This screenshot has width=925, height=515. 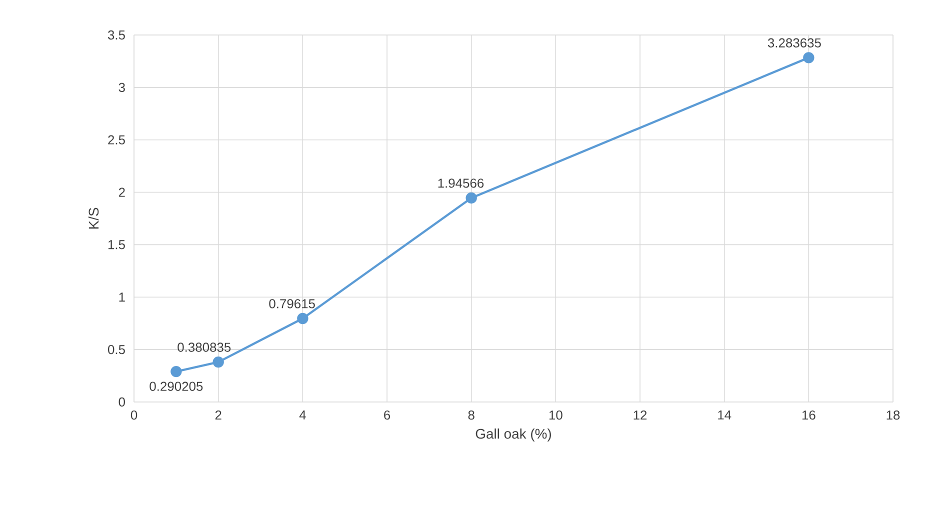 What do you see at coordinates (116, 35) in the screenshot?
I see `y-tick-label: 3.5` at bounding box center [116, 35].